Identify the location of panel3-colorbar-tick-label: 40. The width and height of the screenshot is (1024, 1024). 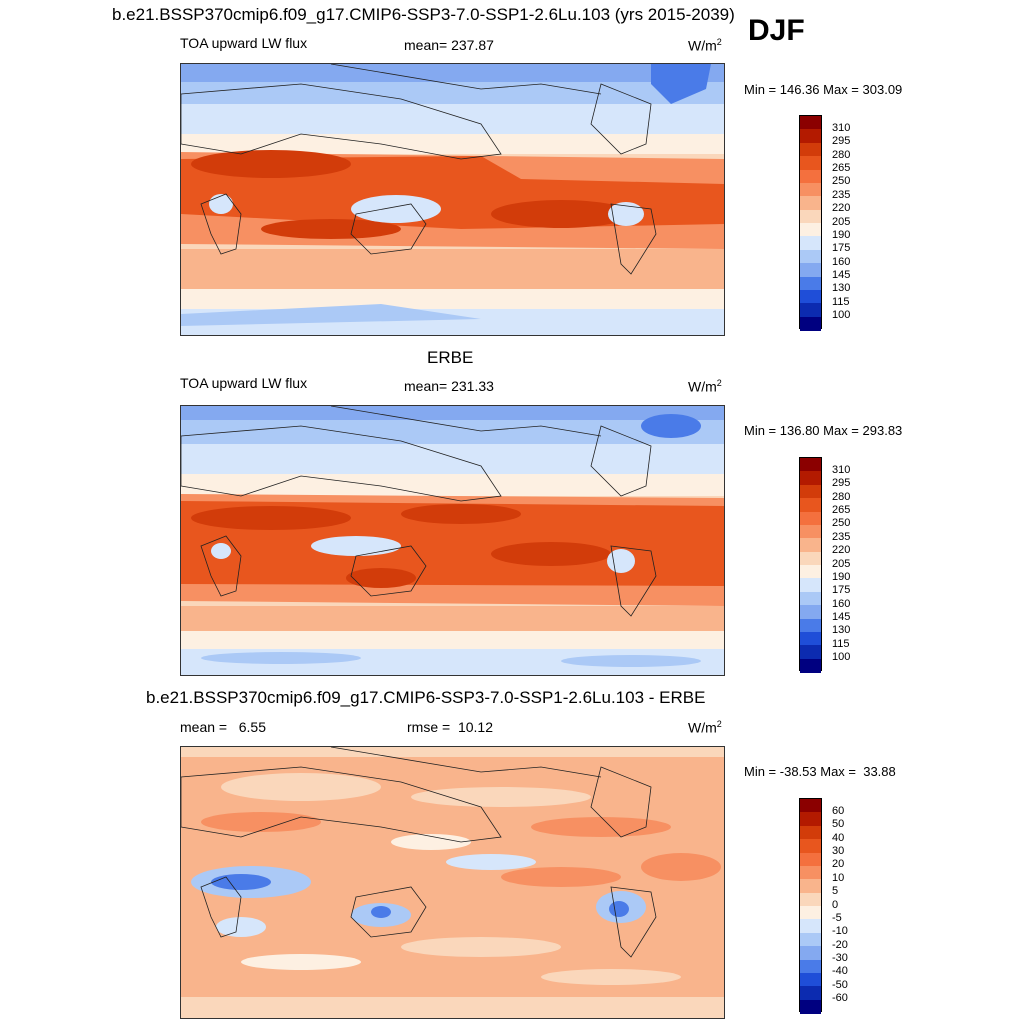
(838, 837).